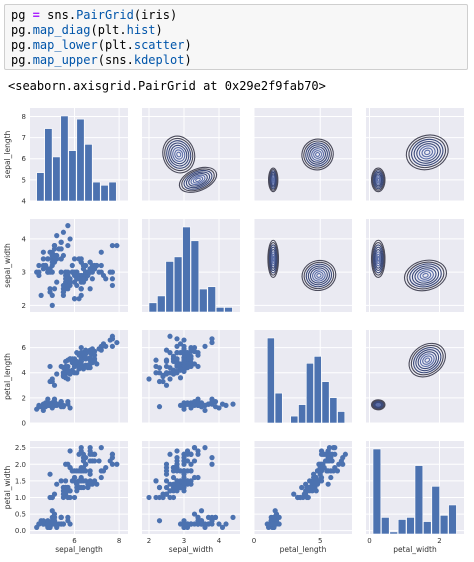 The image size is (474, 562). I want to click on panel-petal_length-sepal_length, so click(79, 376).